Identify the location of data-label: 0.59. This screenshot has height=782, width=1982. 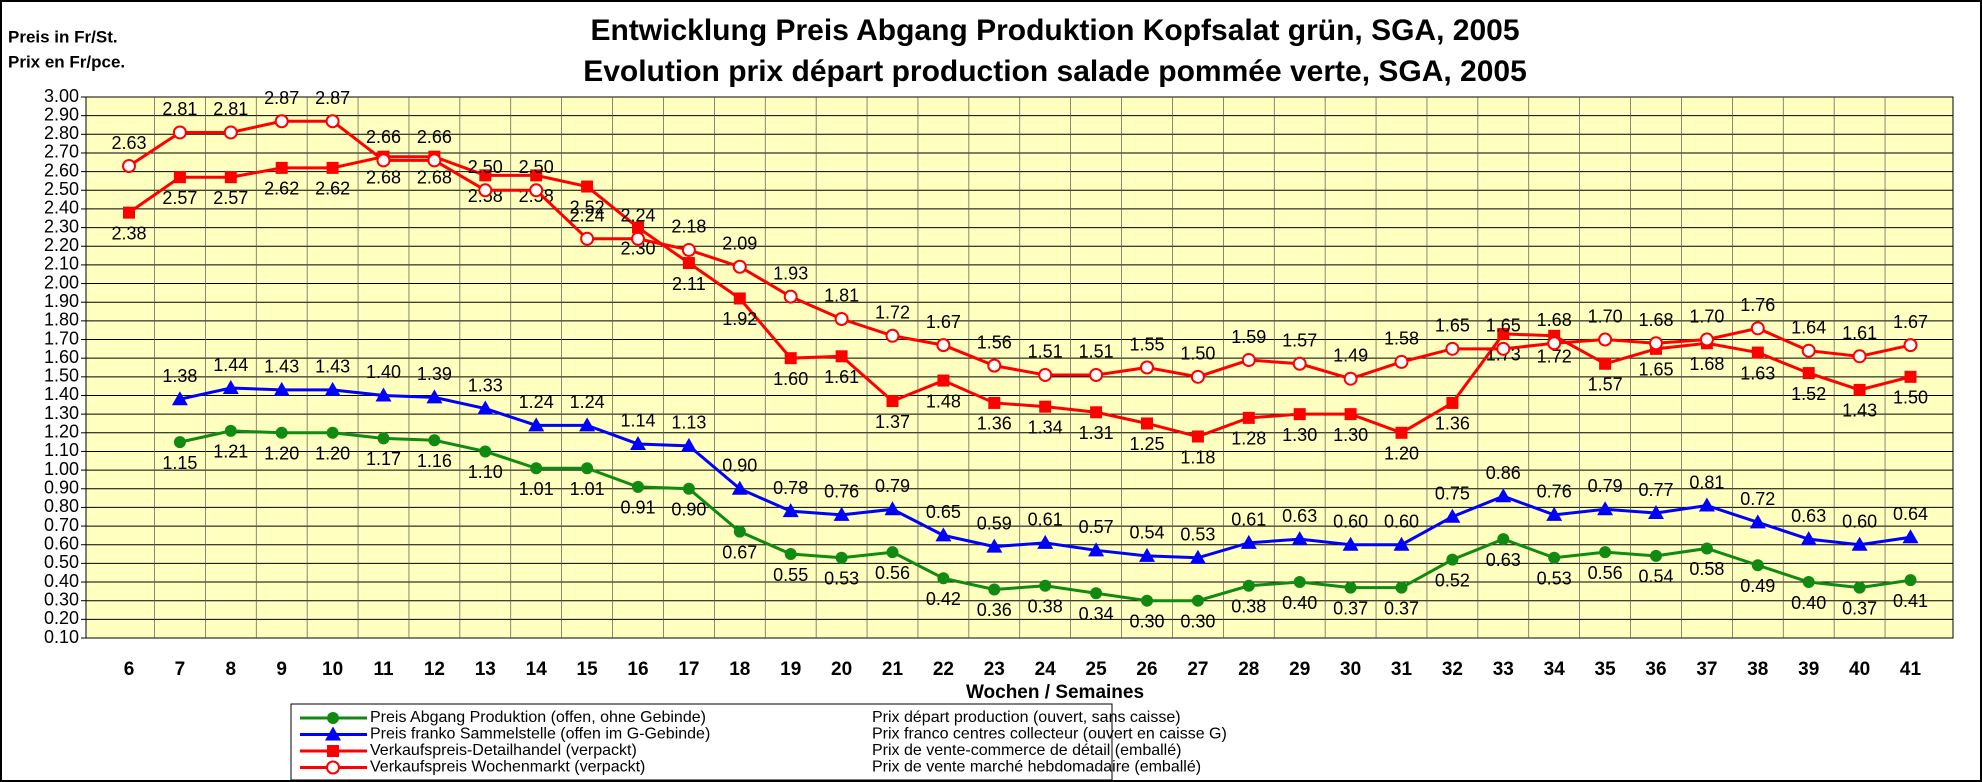
(994, 523).